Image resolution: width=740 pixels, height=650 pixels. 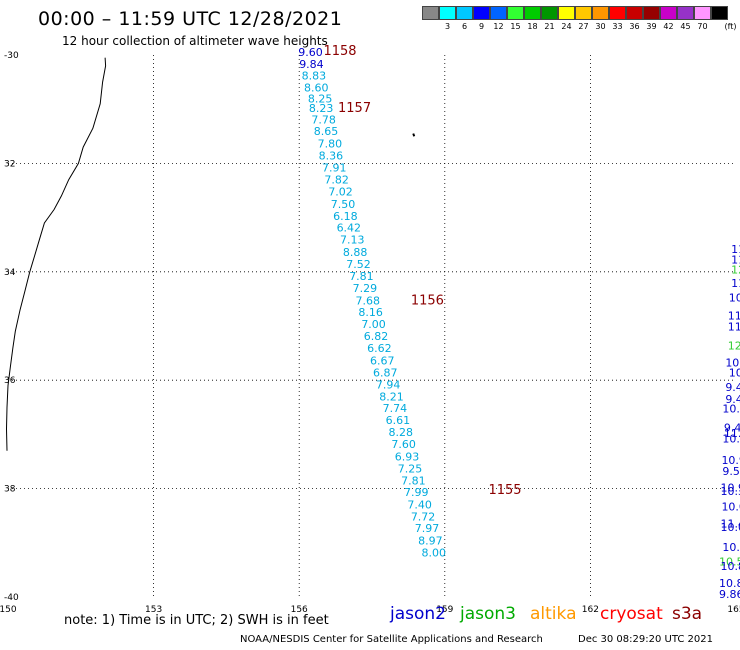 What do you see at coordinates (9, 164) in the screenshot?
I see `lat-tick-label: 32` at bounding box center [9, 164].